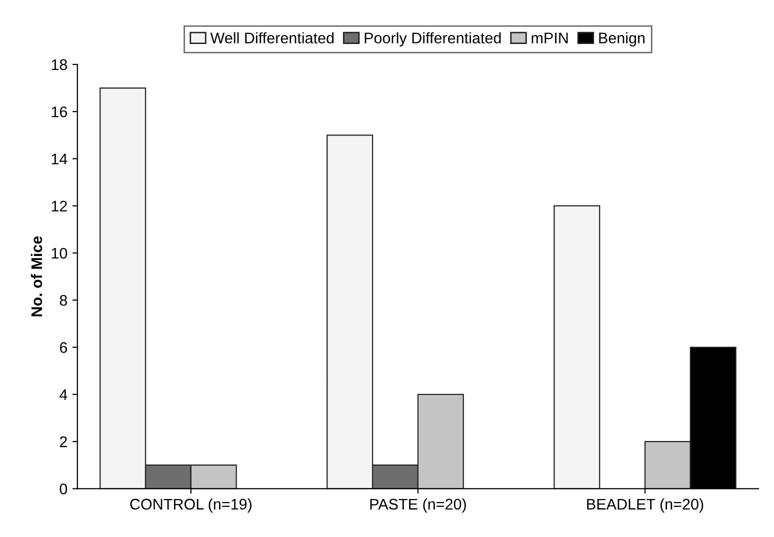 This screenshot has height=537, width=774. Describe the element at coordinates (59, 206) in the screenshot. I see `y-tick-label: 12` at that location.